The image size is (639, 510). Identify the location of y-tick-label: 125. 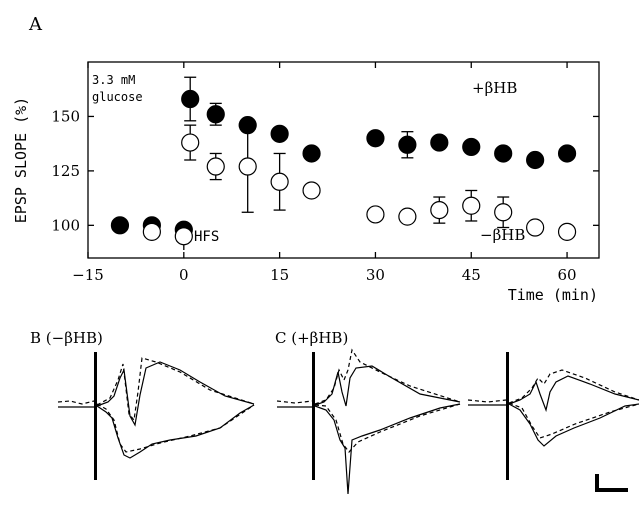
(65, 171).